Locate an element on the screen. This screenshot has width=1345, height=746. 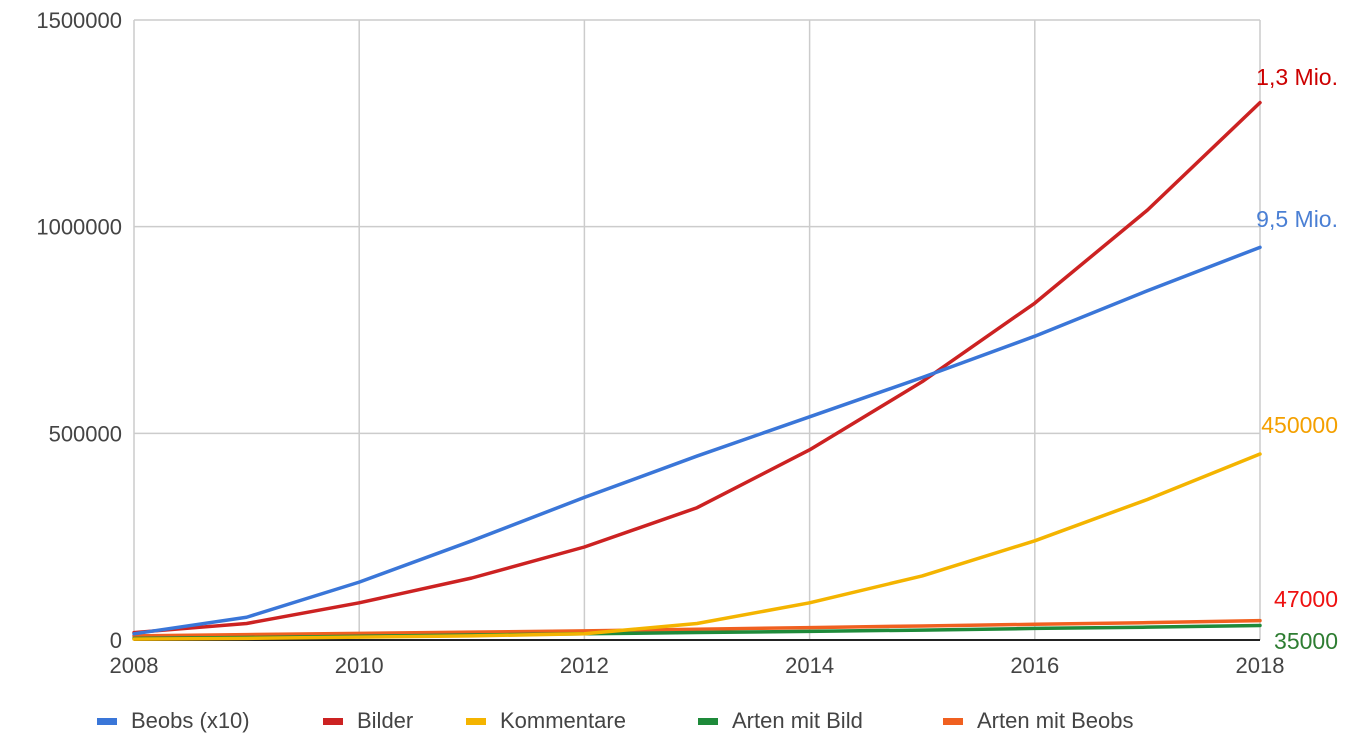
x-tick-label: 2014 is located at coordinates (809, 665).